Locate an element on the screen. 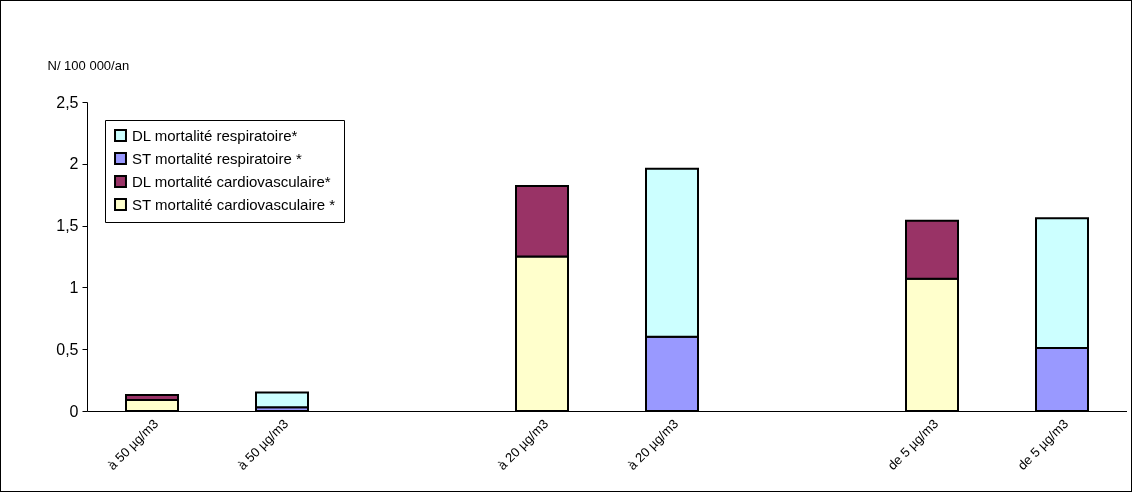 This screenshot has height=494, width=1134. legend-label: ST mortalité respiratoire * is located at coordinates (217, 158).